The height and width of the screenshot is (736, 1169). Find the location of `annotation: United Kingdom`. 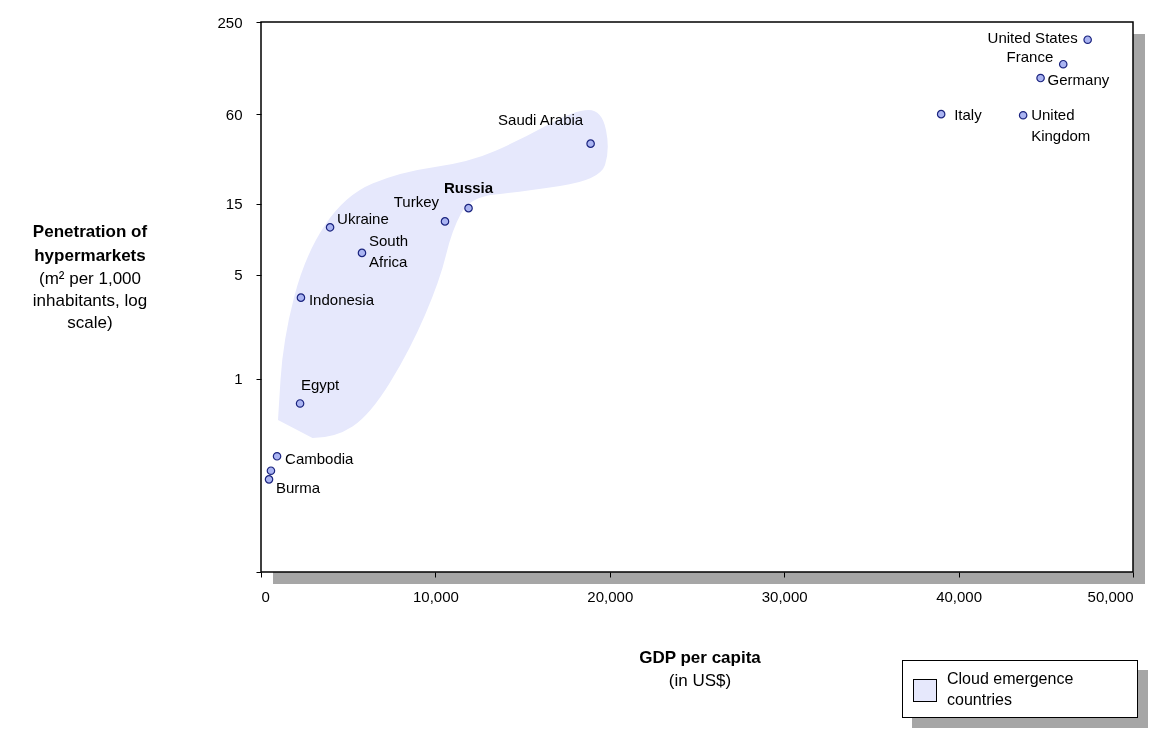

annotation: United Kingdom is located at coordinates (1061, 125).